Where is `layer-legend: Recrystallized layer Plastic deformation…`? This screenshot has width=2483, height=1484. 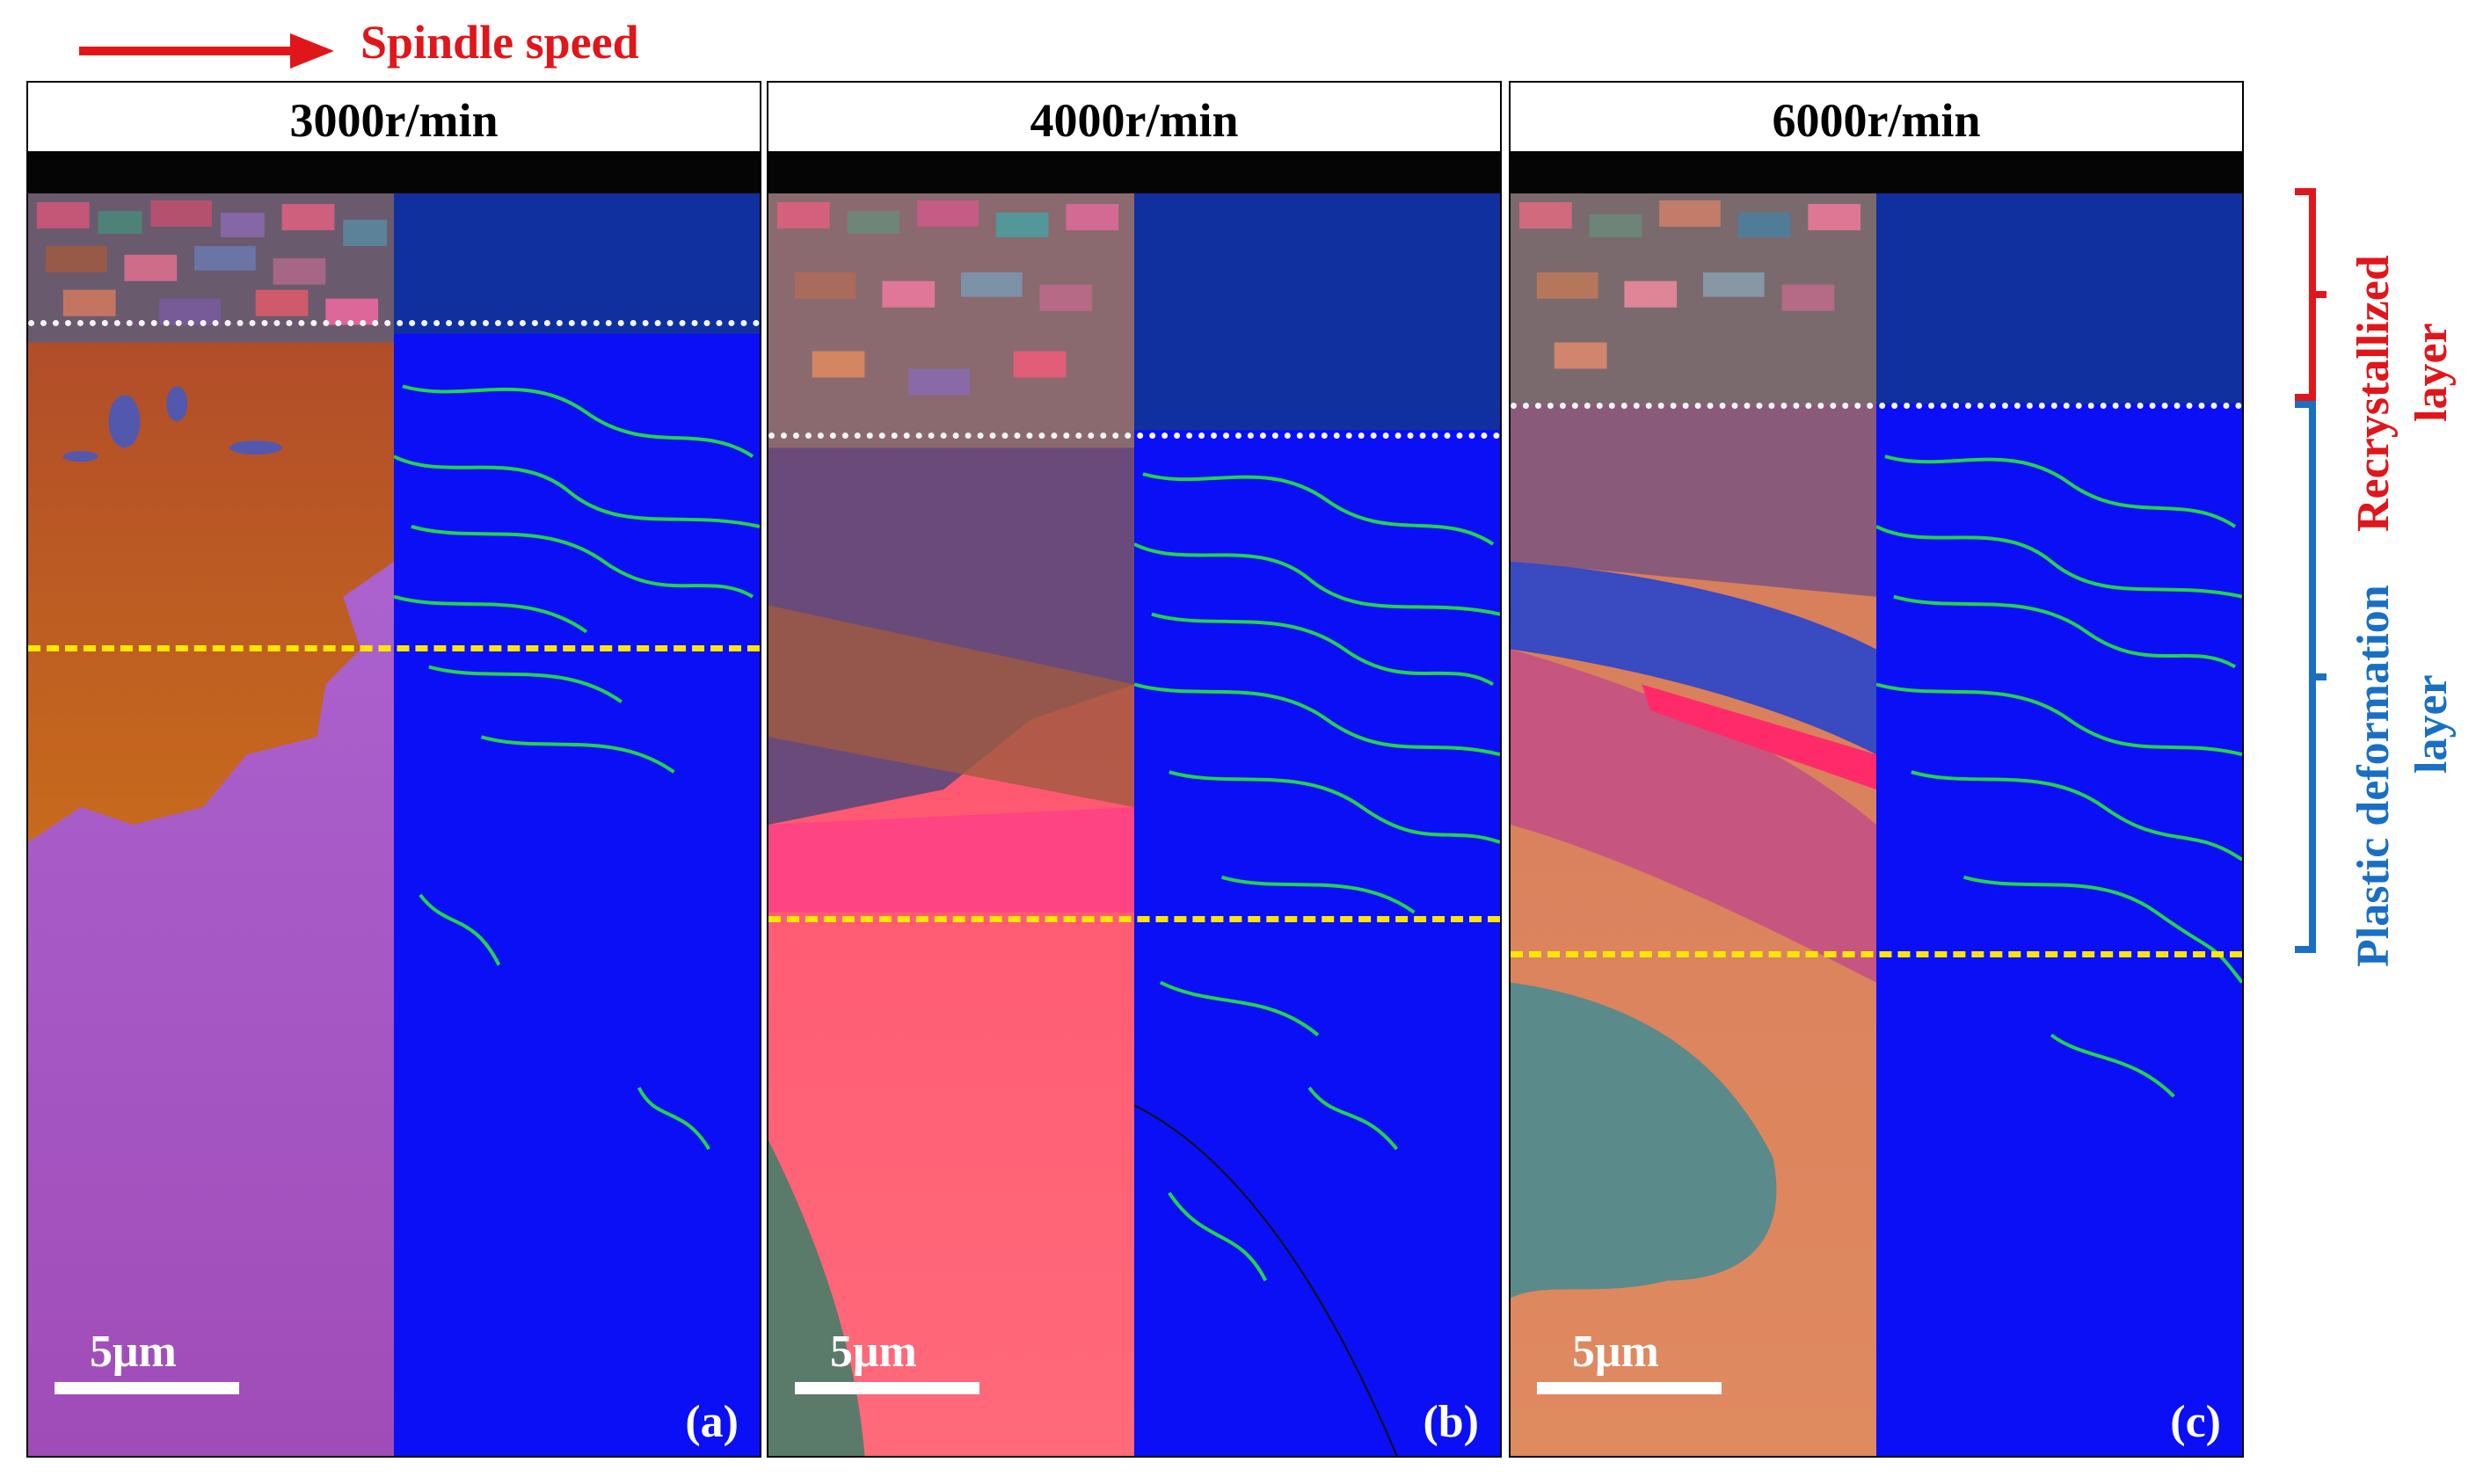
layer-legend: Recrystallized layer Plastic deformation… is located at coordinates (2384, 571).